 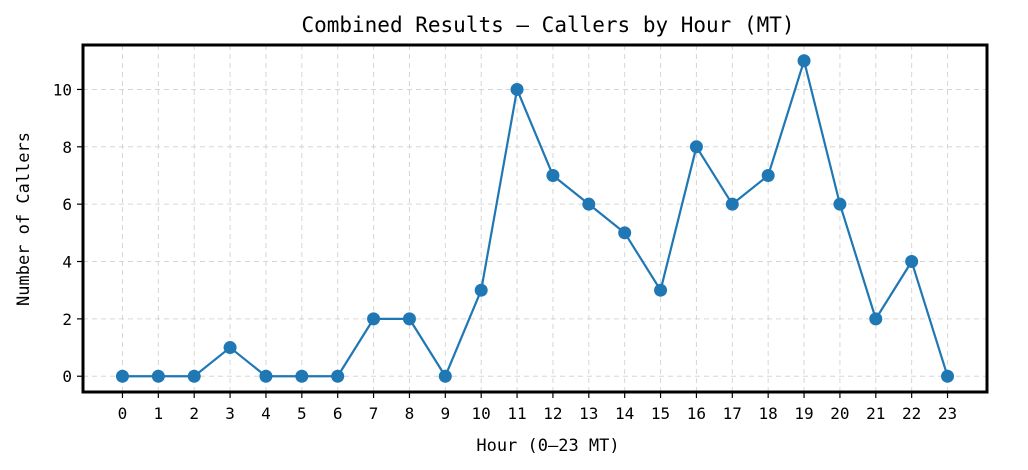 I want to click on x-tick-label: 17, so click(x=732, y=413).